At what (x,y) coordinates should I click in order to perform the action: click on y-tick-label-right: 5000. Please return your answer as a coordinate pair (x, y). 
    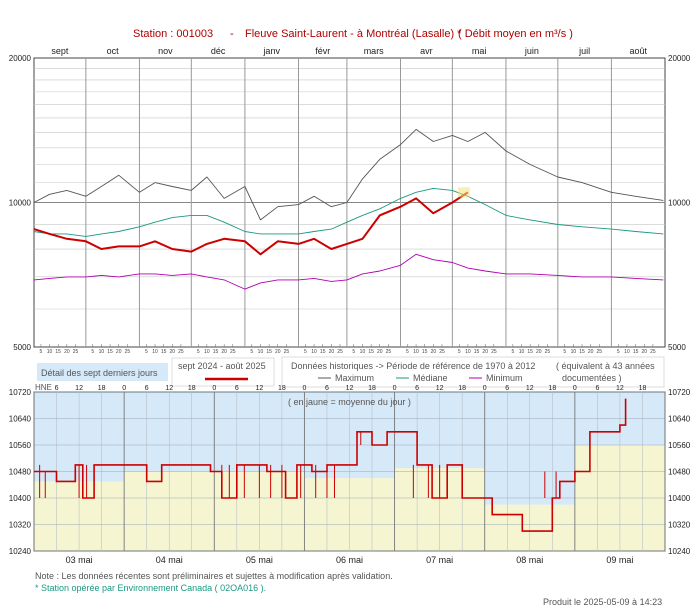
    Looking at the image, I should click on (677, 347).